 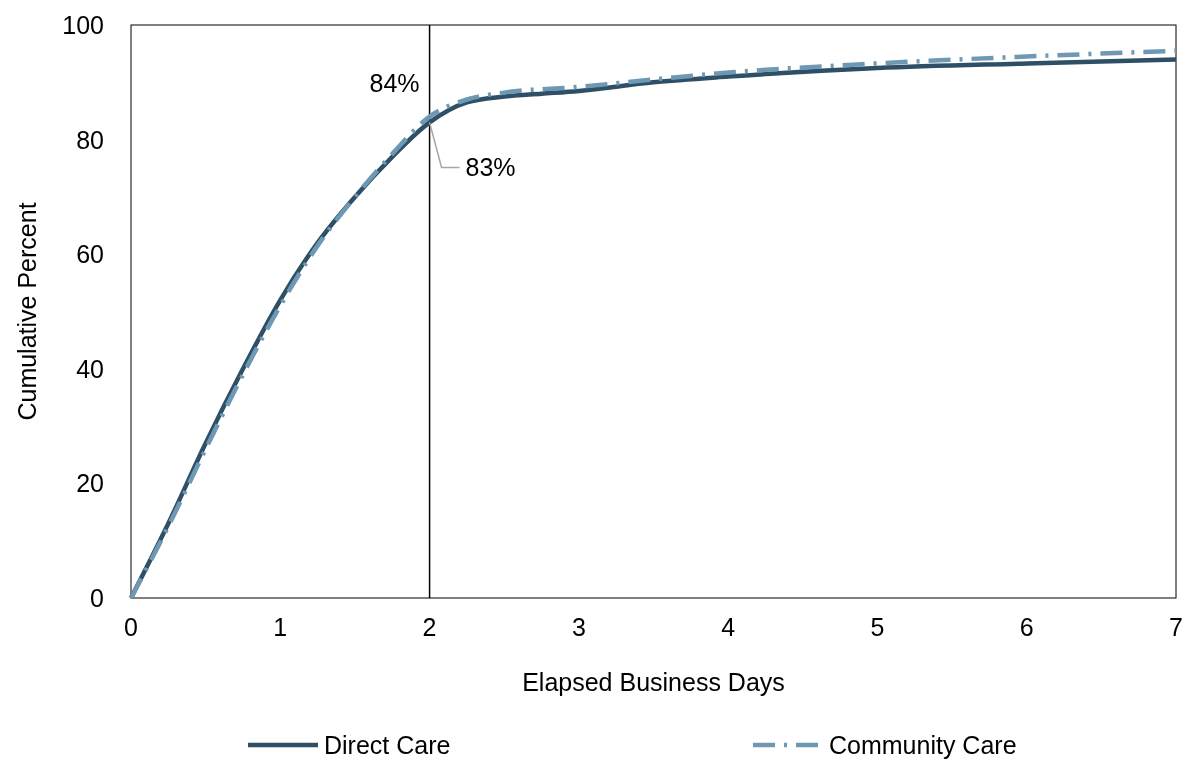 What do you see at coordinates (877, 627) in the screenshot?
I see `x-tick-label: 5` at bounding box center [877, 627].